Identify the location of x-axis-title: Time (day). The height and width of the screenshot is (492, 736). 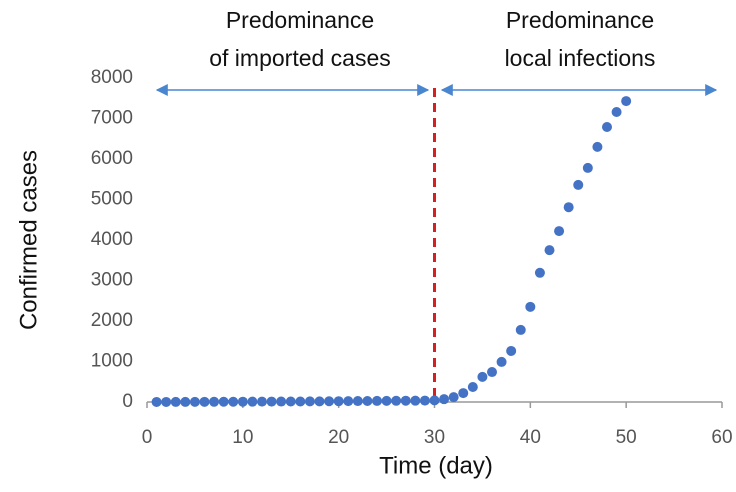
(436, 465).